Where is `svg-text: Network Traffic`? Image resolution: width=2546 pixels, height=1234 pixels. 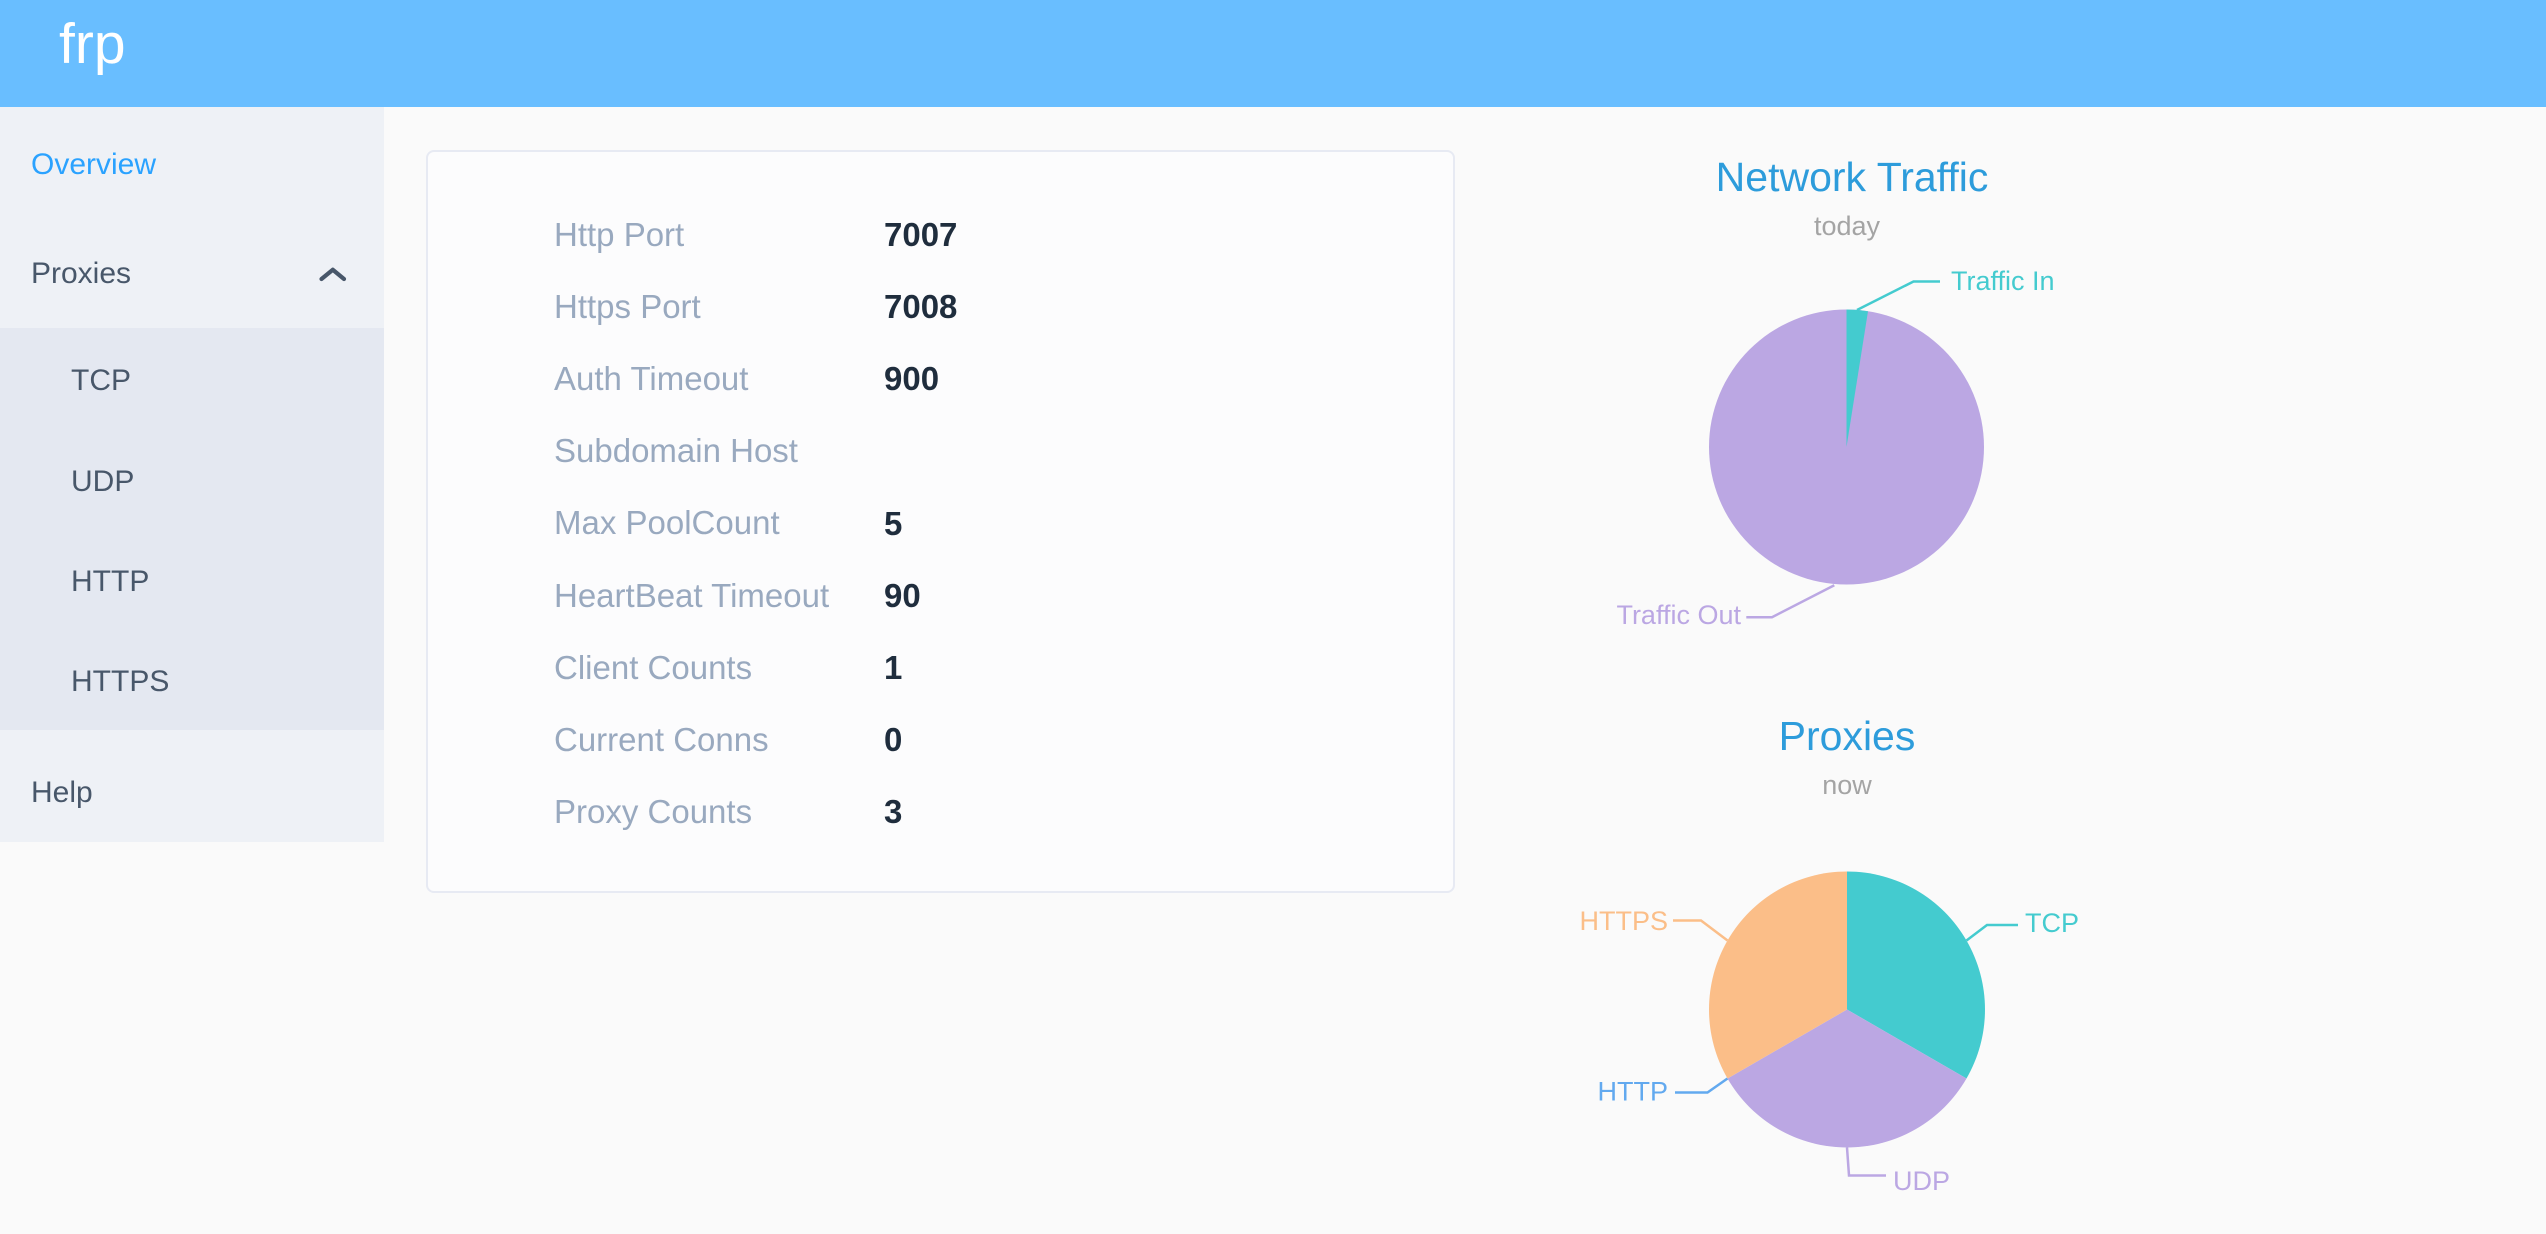 svg-text: Network Traffic is located at coordinates (1852, 177).